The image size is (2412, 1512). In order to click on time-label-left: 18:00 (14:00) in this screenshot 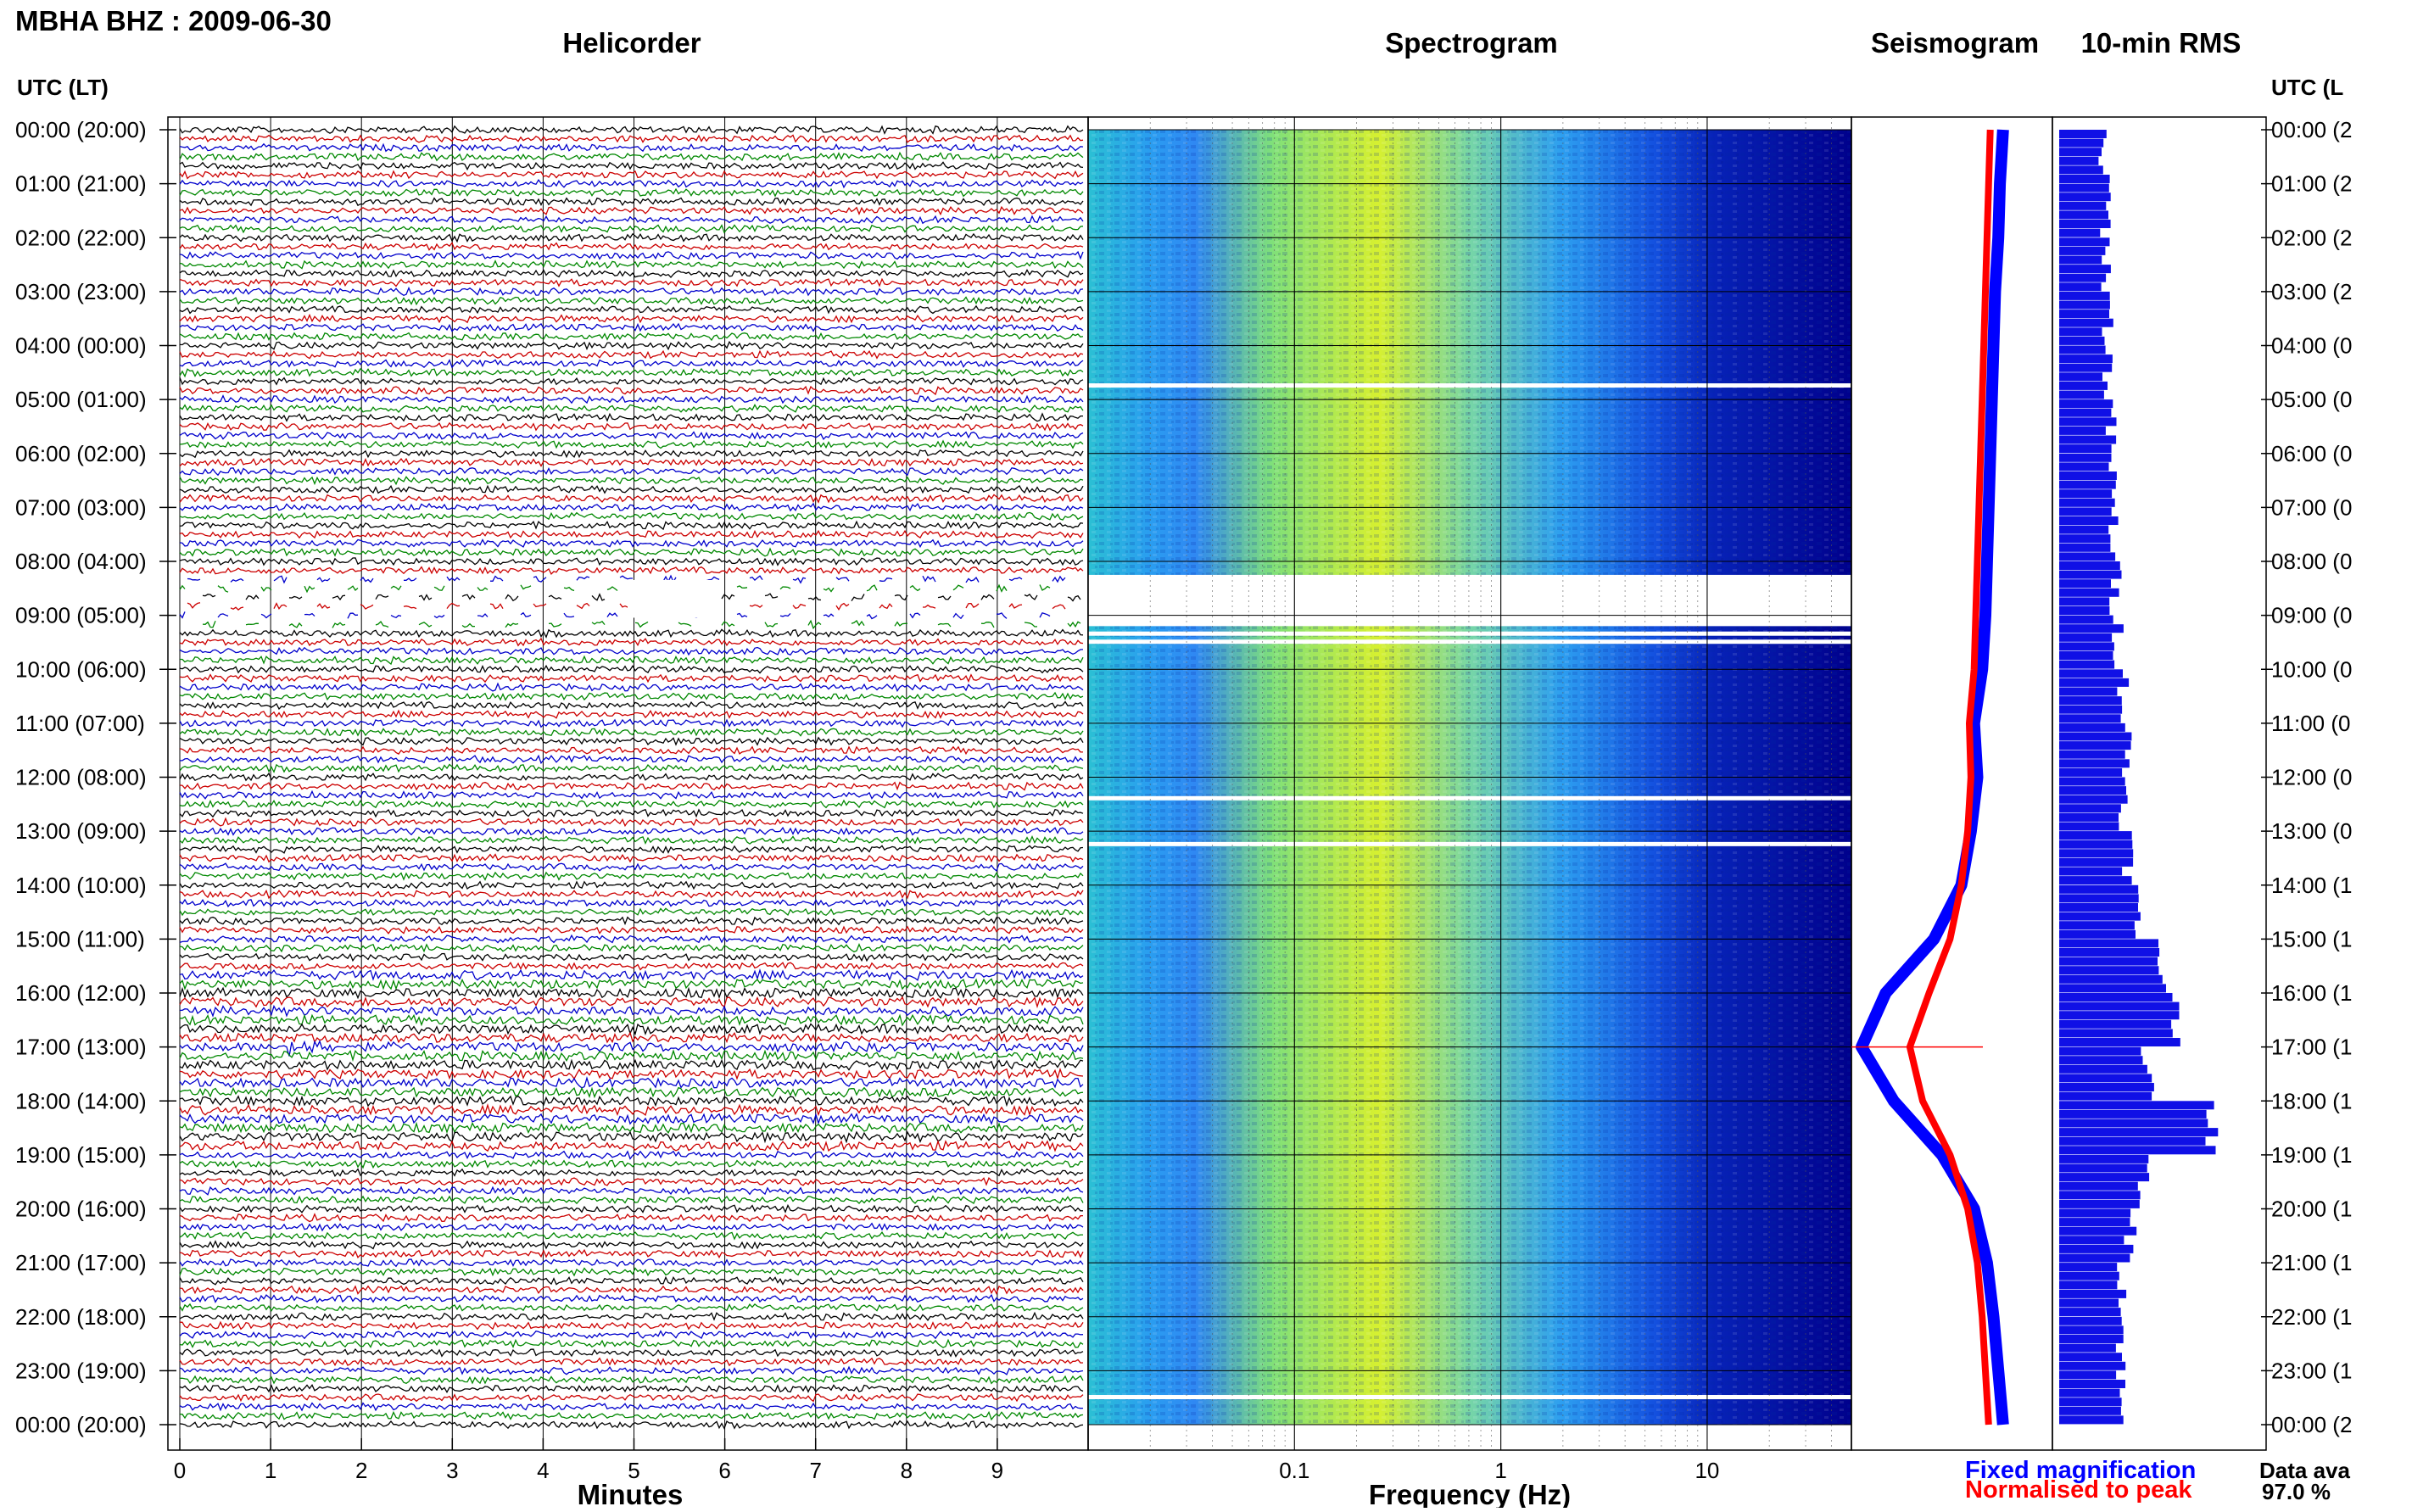, I will do `click(81, 1100)`.